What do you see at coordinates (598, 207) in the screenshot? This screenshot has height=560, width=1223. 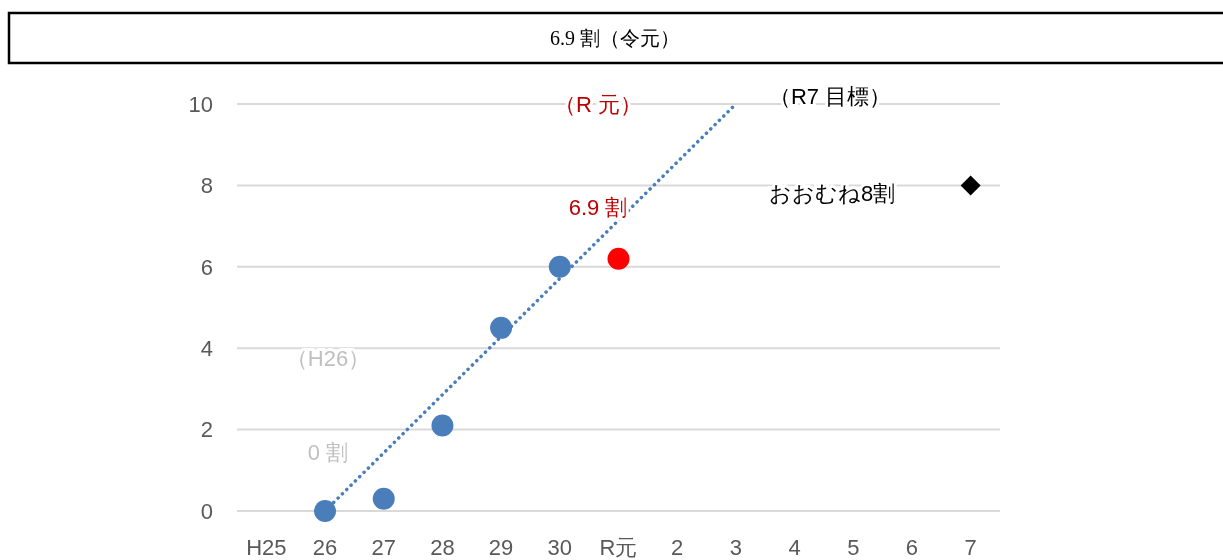 I see `annotation: 6.9 割` at bounding box center [598, 207].